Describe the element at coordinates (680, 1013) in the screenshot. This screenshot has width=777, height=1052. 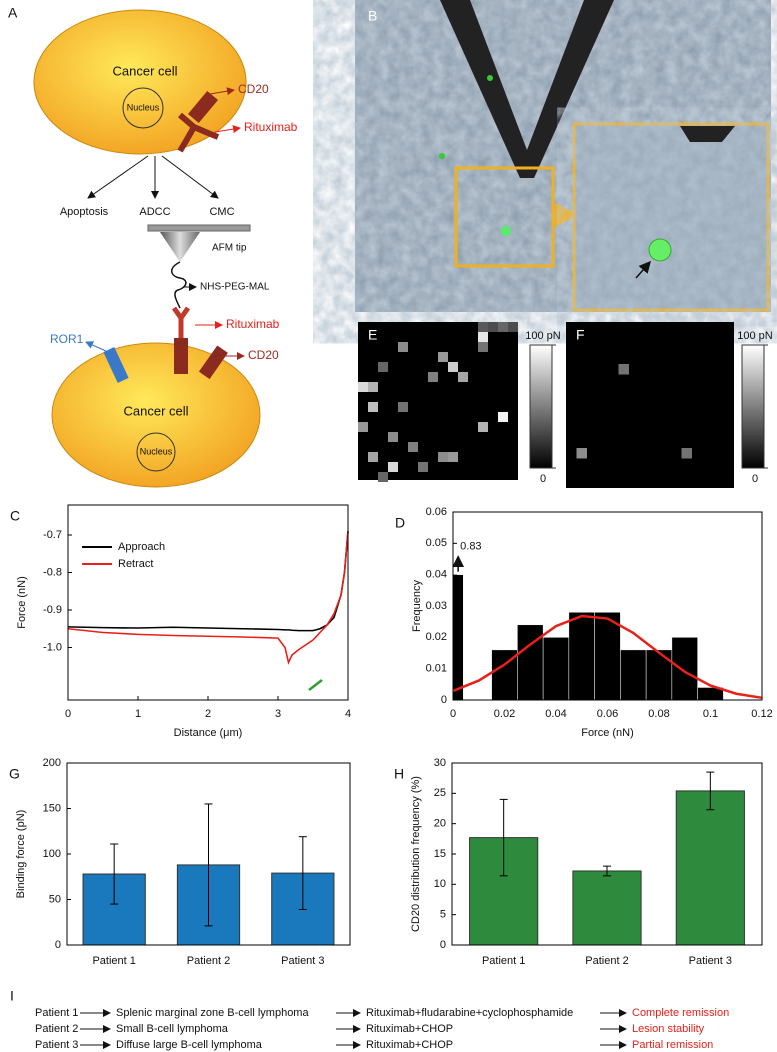
I see `table-cell: Complete remission` at that location.